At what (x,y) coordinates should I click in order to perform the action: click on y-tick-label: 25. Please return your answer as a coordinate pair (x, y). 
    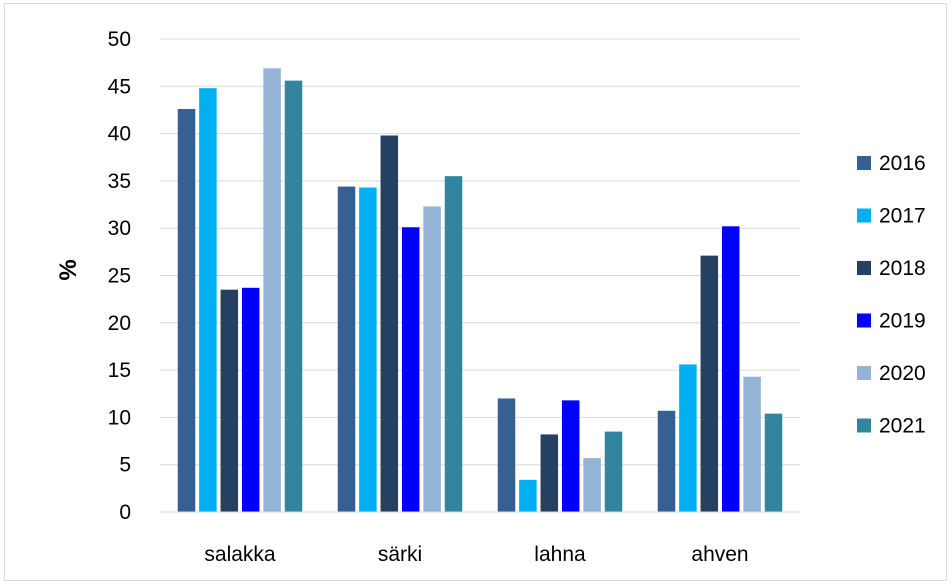
    Looking at the image, I should click on (119, 276).